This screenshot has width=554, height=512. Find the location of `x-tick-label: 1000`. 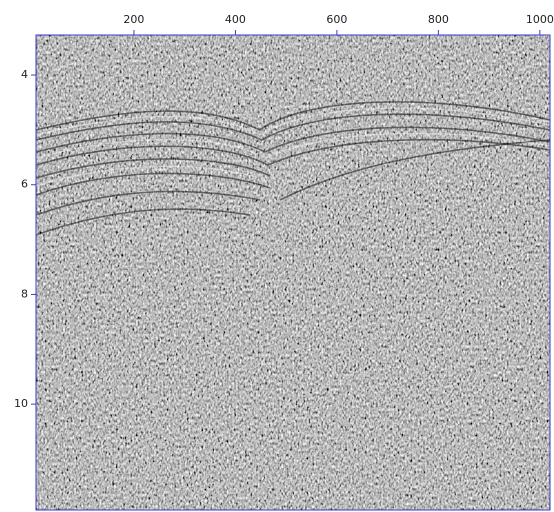

x-tick-label: 1000 is located at coordinates (540, 19).